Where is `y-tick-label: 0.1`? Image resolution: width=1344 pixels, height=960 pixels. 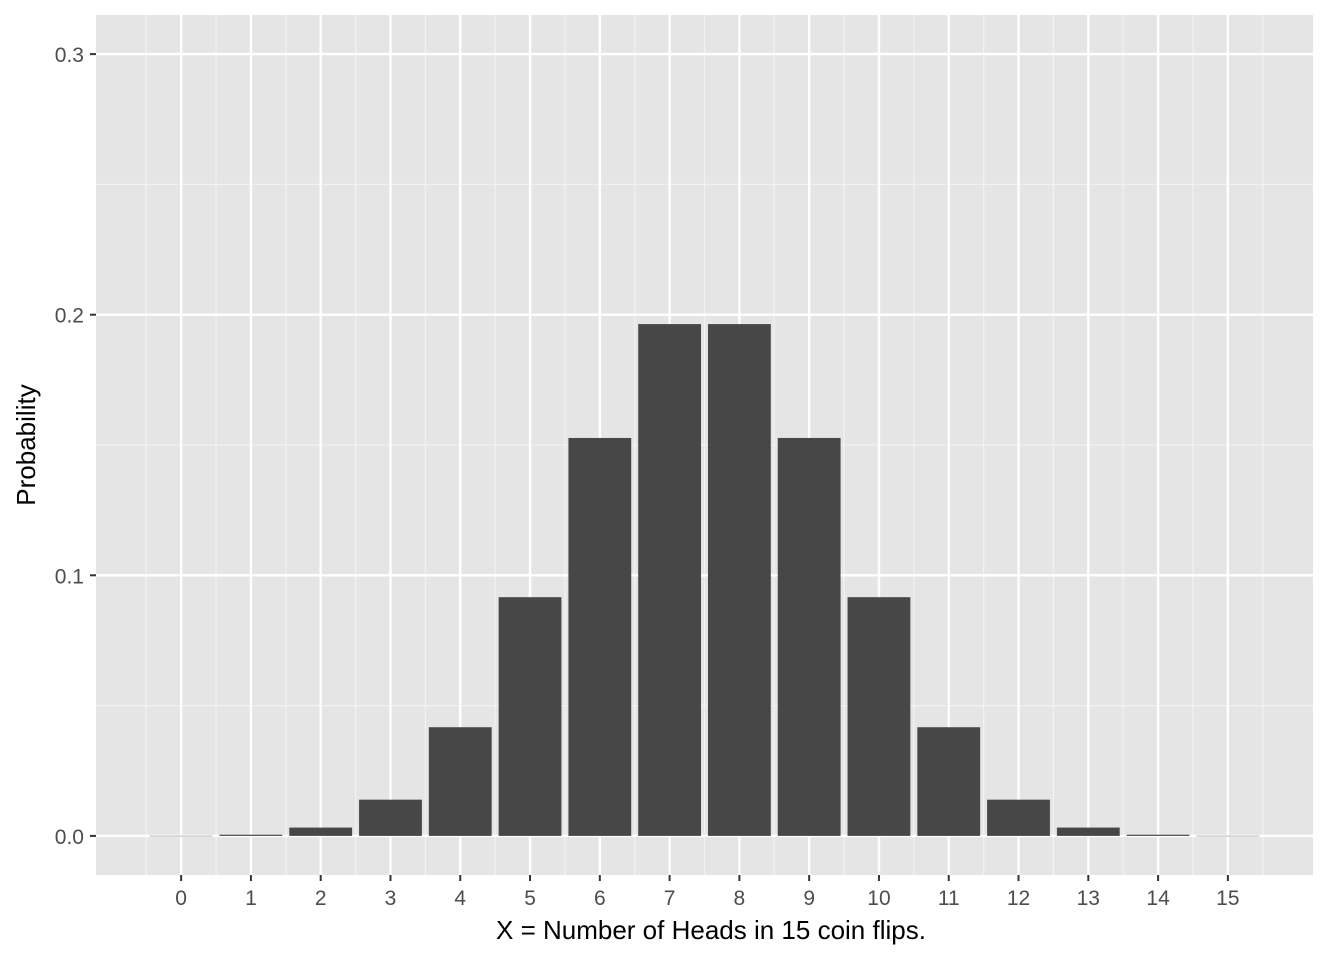
y-tick-label: 0.1 is located at coordinates (69, 576).